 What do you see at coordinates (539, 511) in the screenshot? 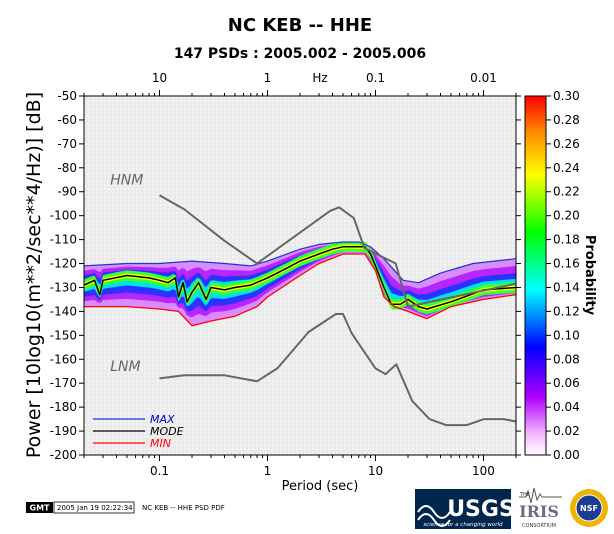
I see `iris-wordmark: IRIS` at bounding box center [539, 511].